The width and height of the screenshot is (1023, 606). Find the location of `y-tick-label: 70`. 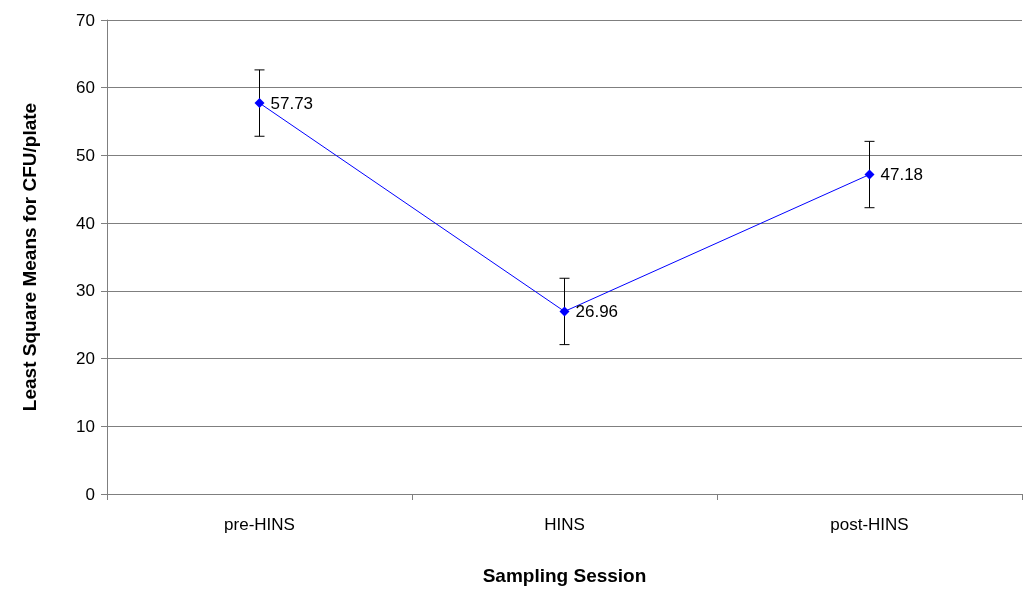

y-tick-label: 70 is located at coordinates (85, 20).